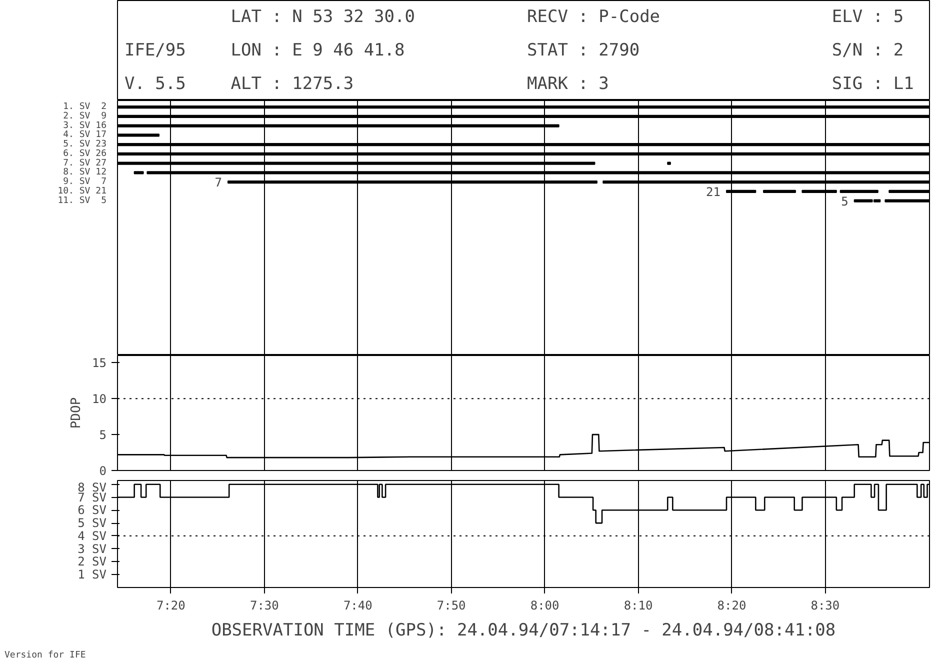  What do you see at coordinates (357, 605) in the screenshot?
I see `x-tick-label: 7:40` at bounding box center [357, 605].